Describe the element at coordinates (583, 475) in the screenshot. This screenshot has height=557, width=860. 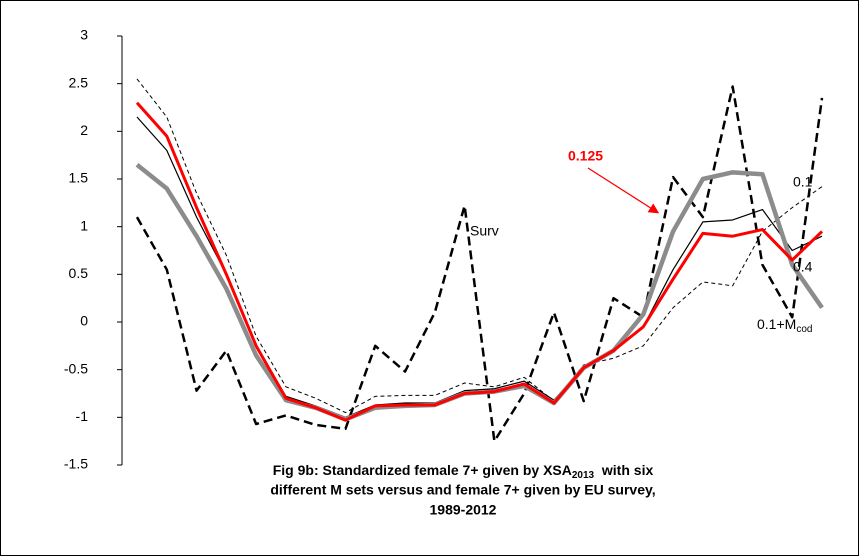
I see `title-sub: 2013` at that location.